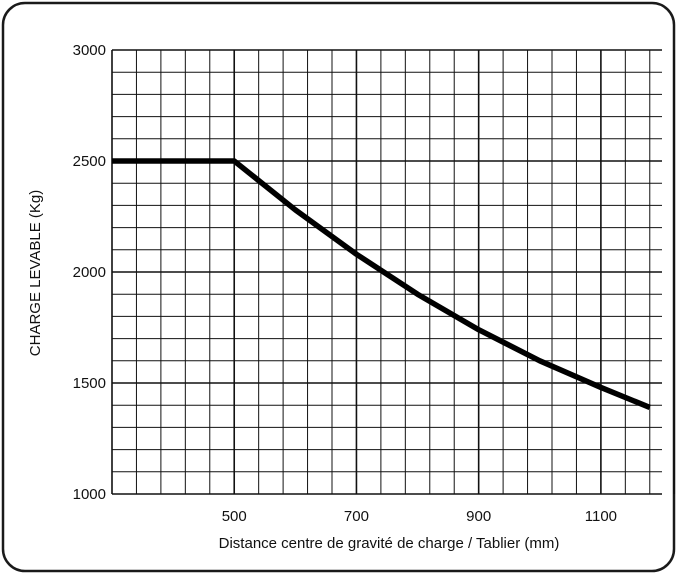 This screenshot has height=574, width=677. What do you see at coordinates (356, 516) in the screenshot?
I see `x-tick-label: 700` at bounding box center [356, 516].